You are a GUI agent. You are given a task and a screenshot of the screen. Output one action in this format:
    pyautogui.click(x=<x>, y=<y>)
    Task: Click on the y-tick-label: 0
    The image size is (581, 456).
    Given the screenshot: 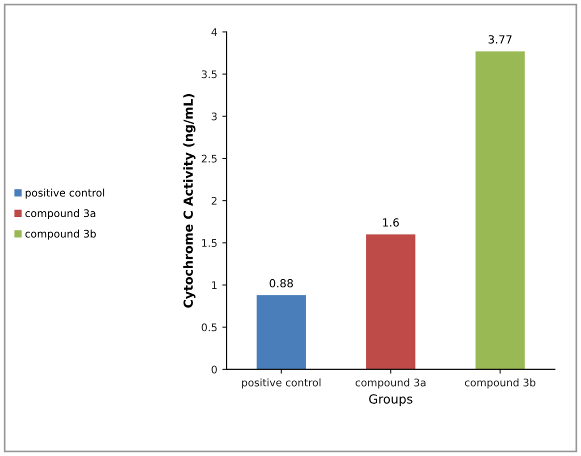 What is the action you would take?
    pyautogui.click(x=214, y=370)
    